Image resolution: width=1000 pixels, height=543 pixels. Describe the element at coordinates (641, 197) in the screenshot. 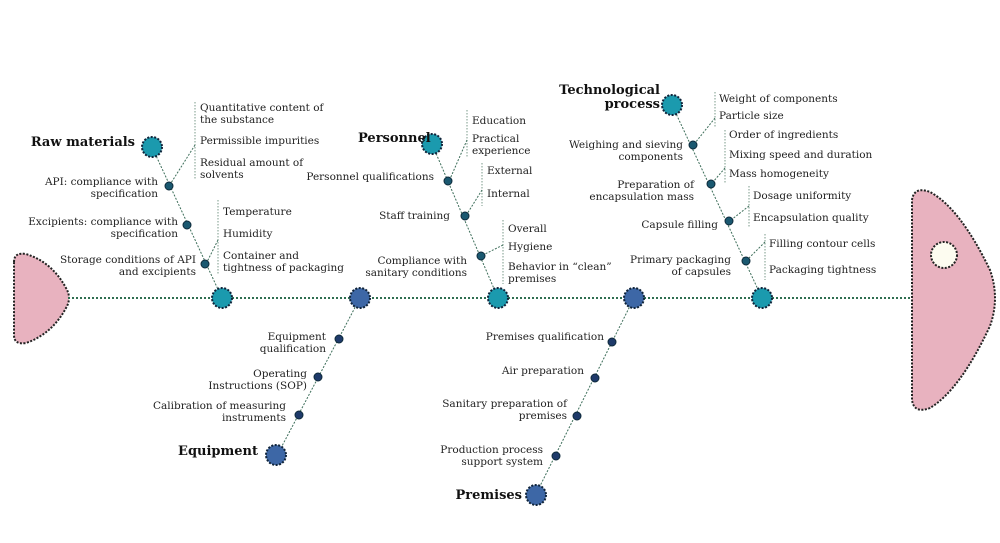

I see `svg-text: encapsulation mass` at that location.